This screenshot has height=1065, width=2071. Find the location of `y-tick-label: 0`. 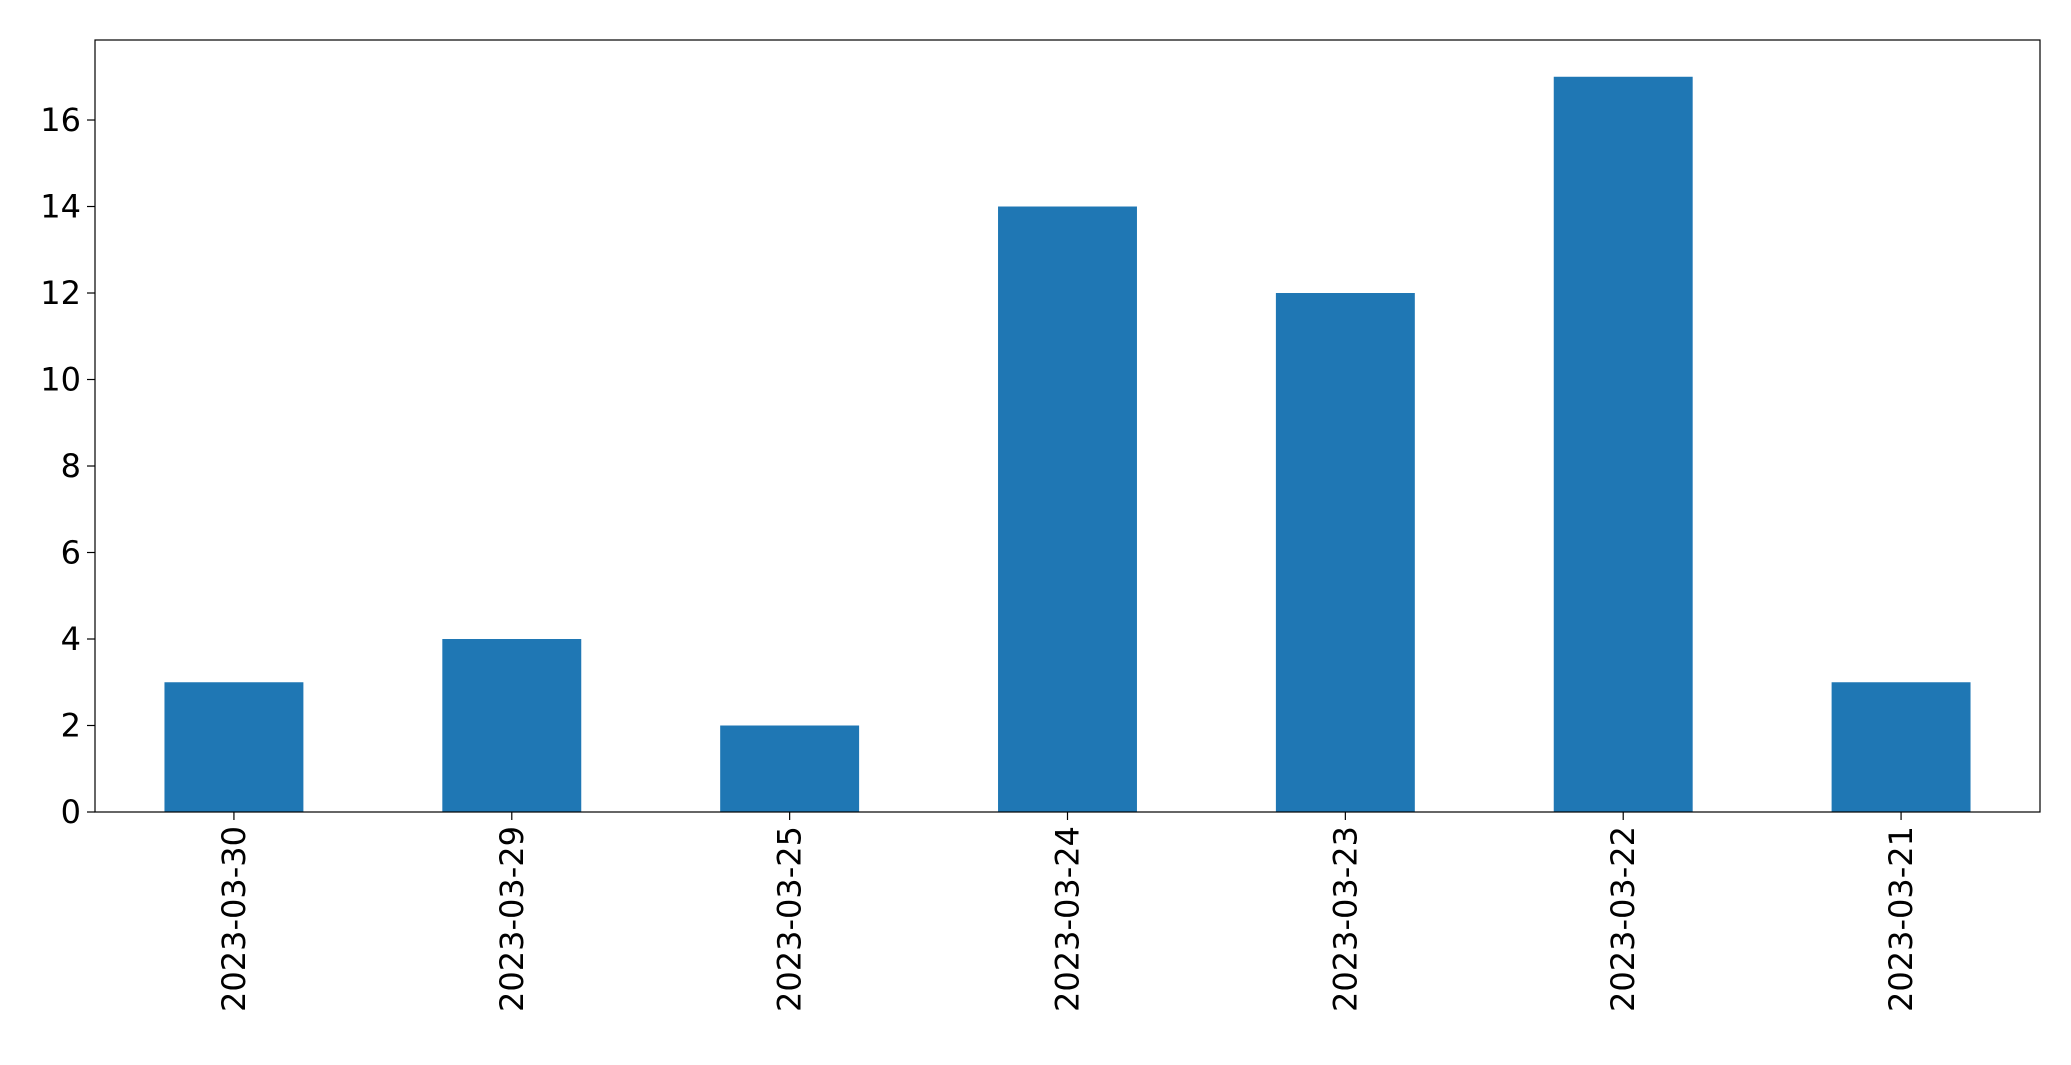

y-tick-label: 0 is located at coordinates (71, 812).